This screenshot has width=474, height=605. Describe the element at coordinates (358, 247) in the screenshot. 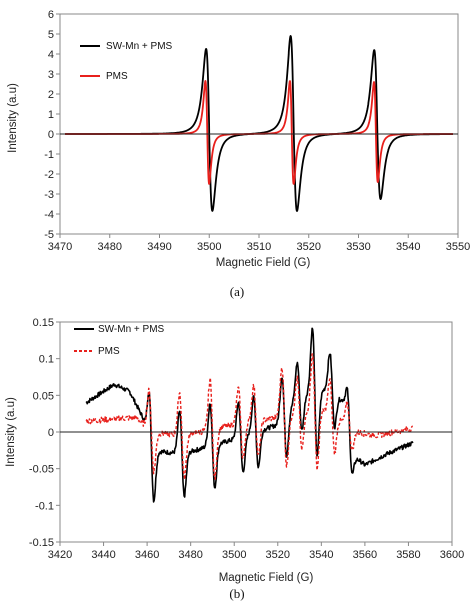

I see `panel-a-x-tick-label: 3530` at that location.